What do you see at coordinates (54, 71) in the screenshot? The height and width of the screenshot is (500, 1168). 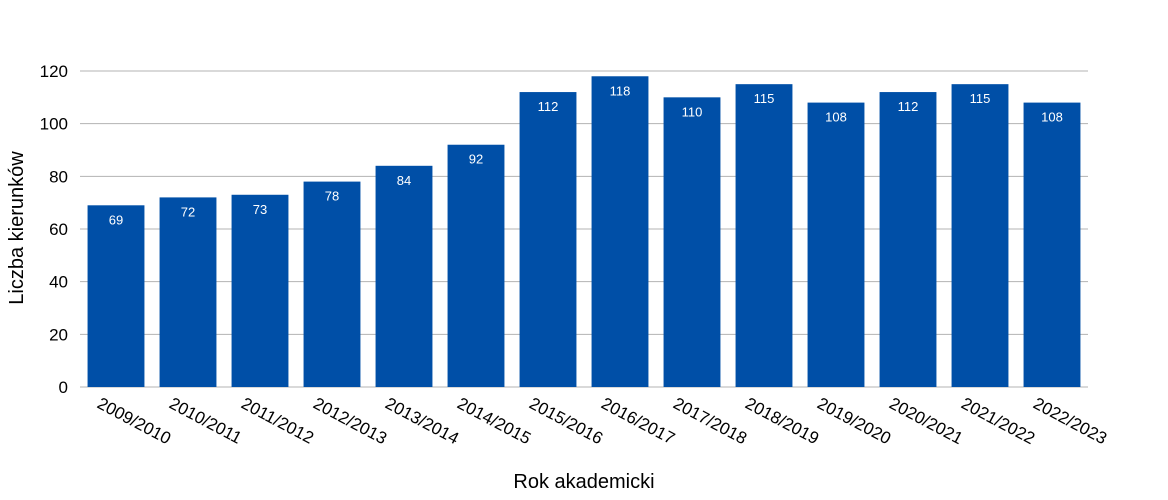 I see `y-tick-label: 120` at bounding box center [54, 71].